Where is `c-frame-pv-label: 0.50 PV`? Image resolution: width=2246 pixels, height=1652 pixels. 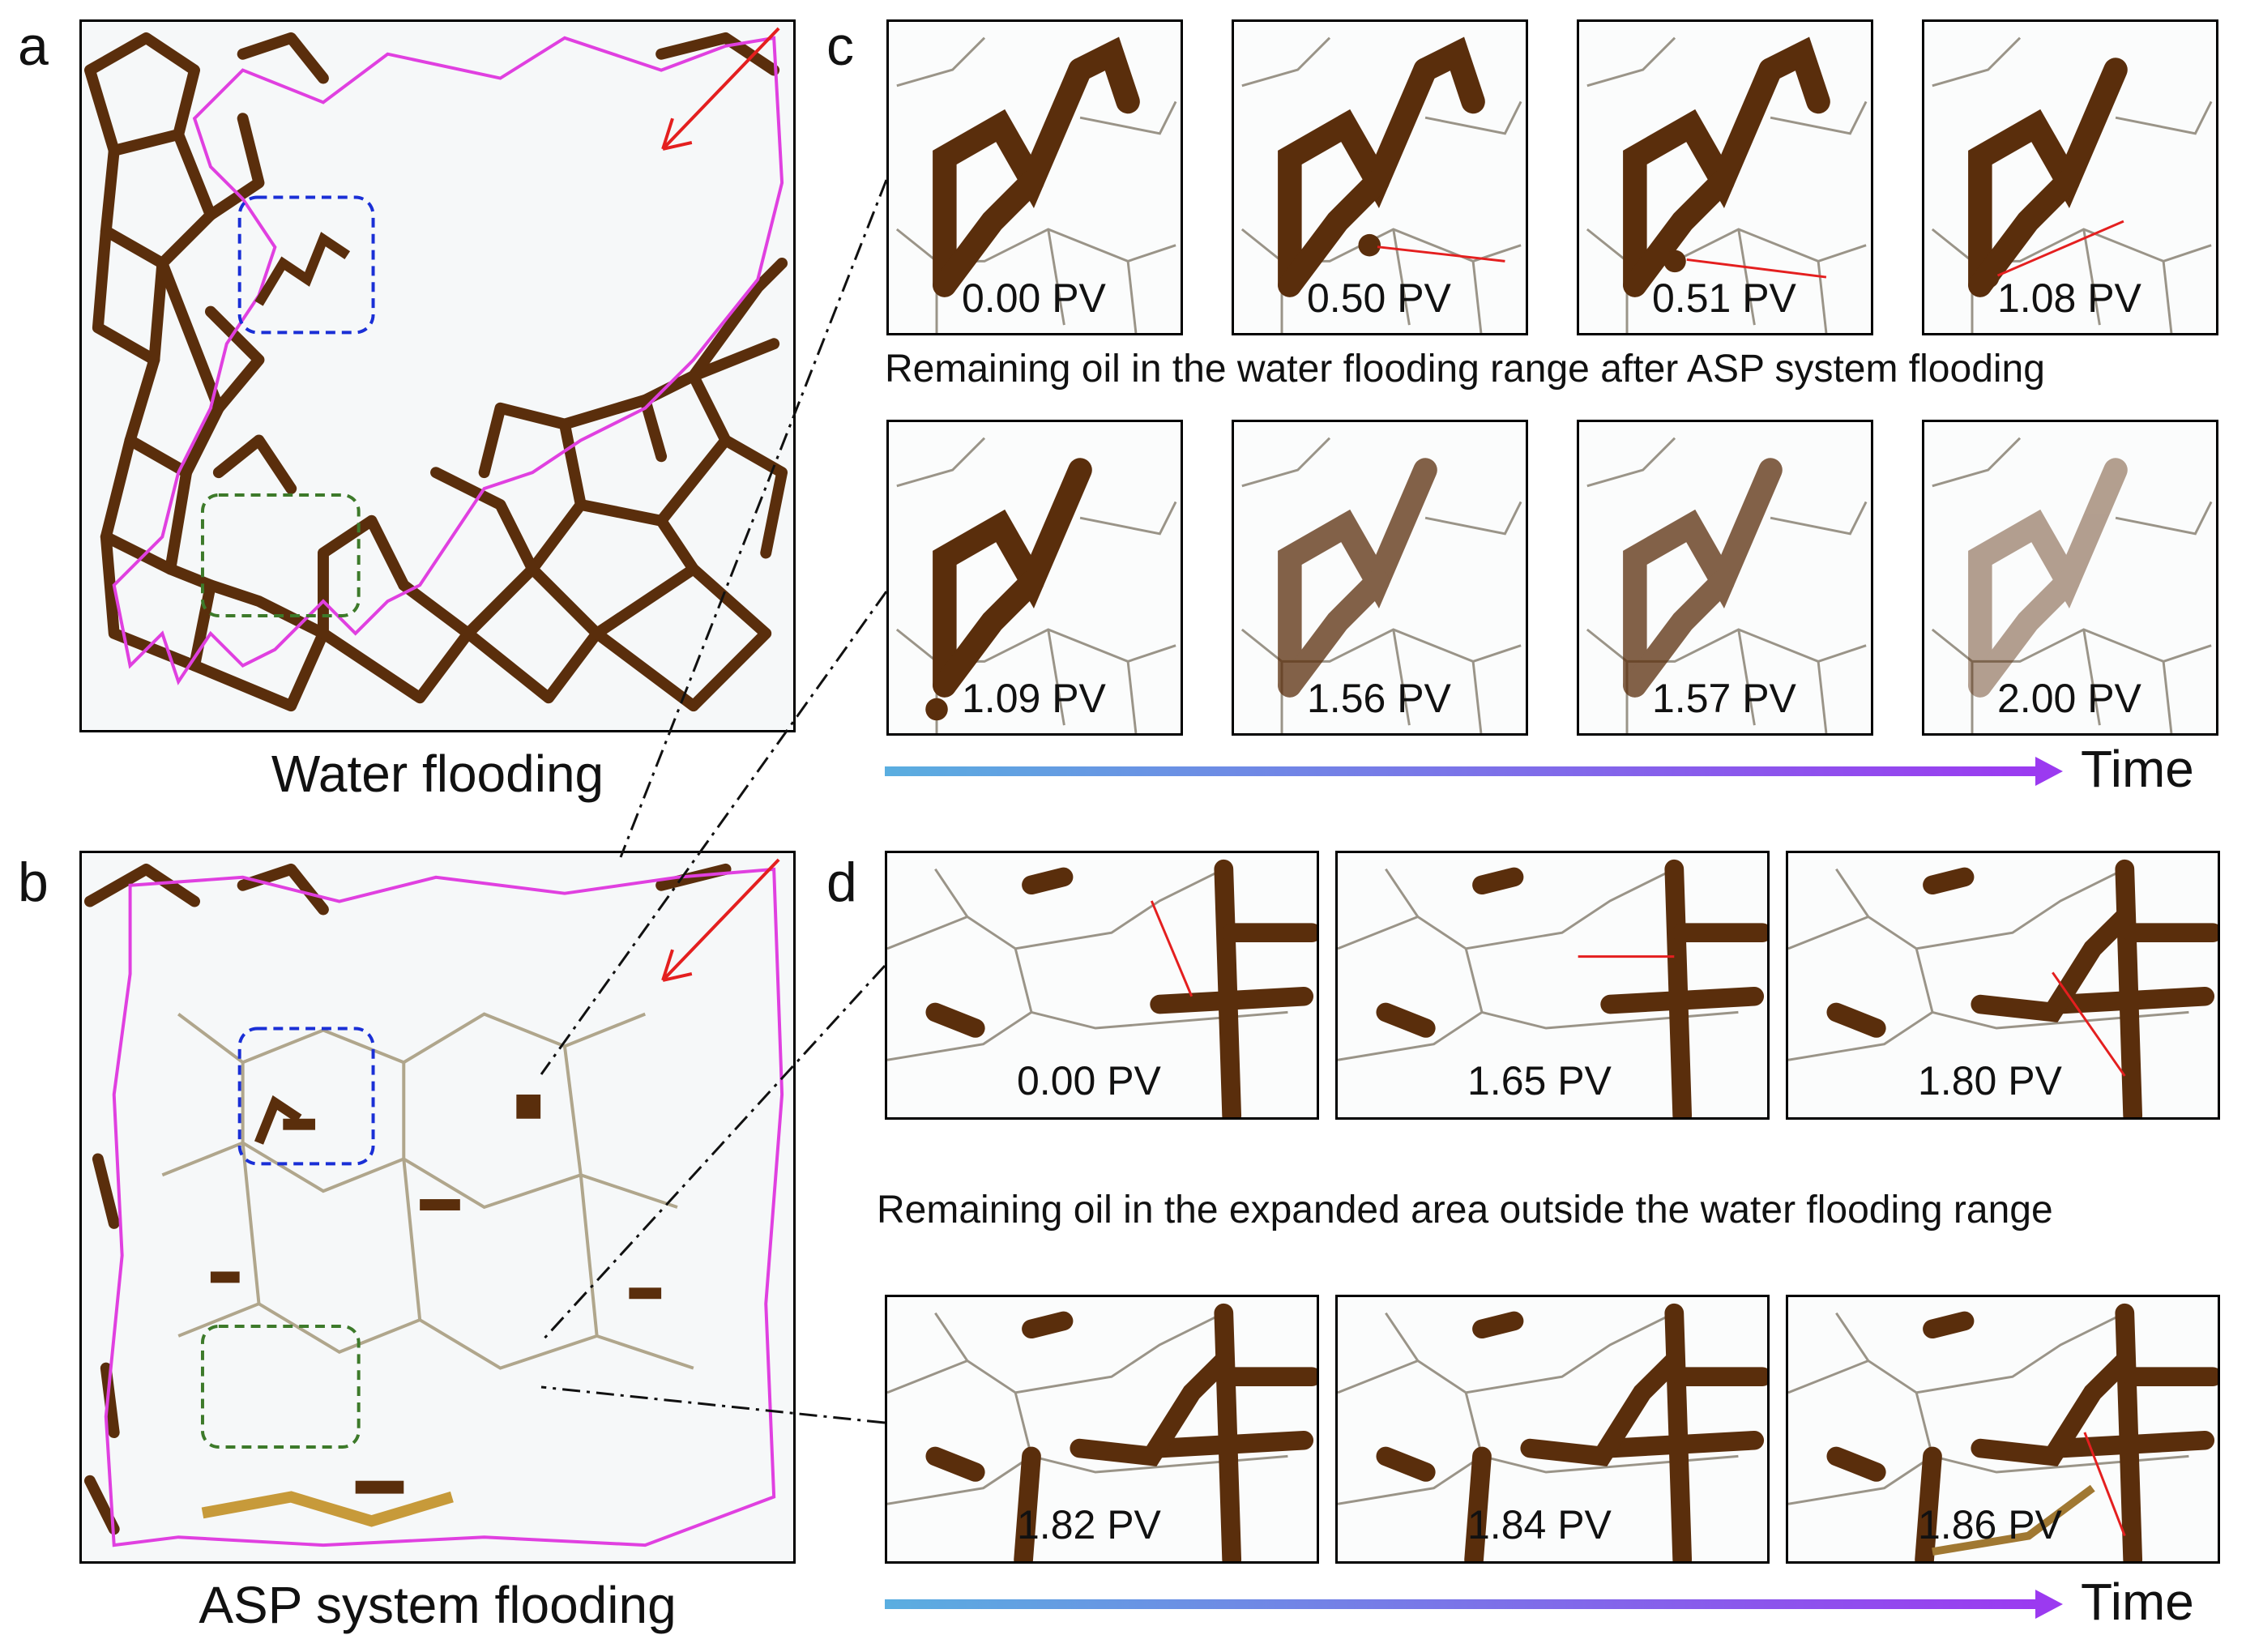
c-frame-pv-label: 0.50 PV is located at coordinates (1379, 298).